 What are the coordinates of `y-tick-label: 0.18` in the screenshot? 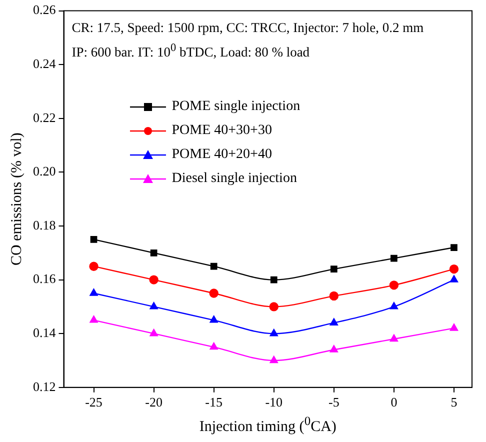 It's located at (44, 224).